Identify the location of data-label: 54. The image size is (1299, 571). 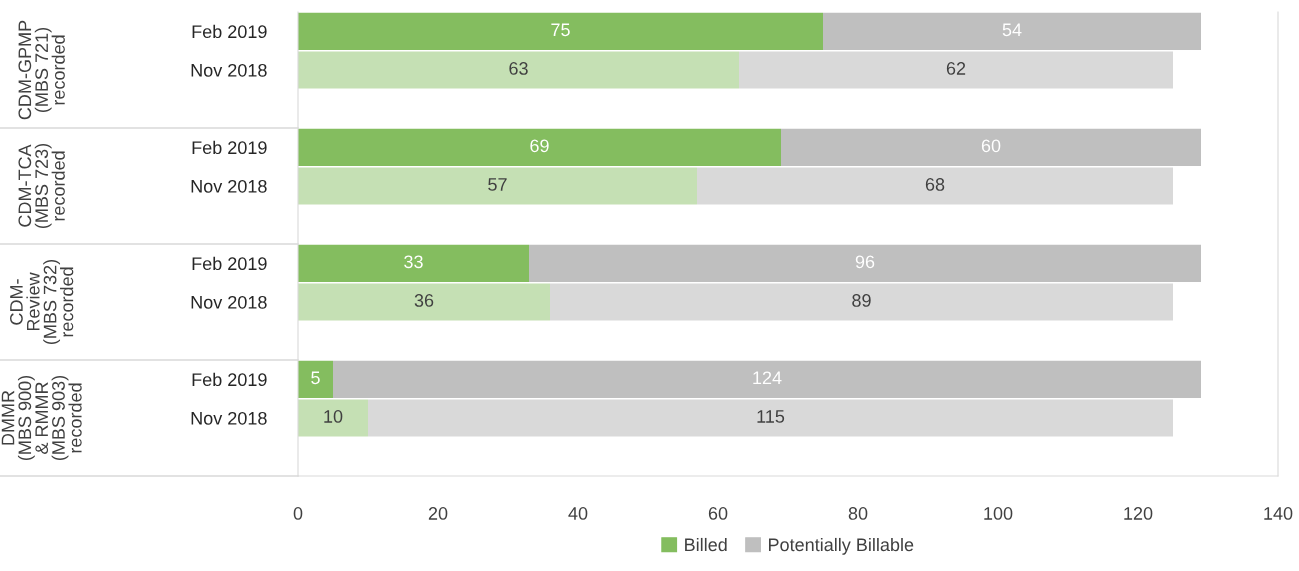
(1012, 30).